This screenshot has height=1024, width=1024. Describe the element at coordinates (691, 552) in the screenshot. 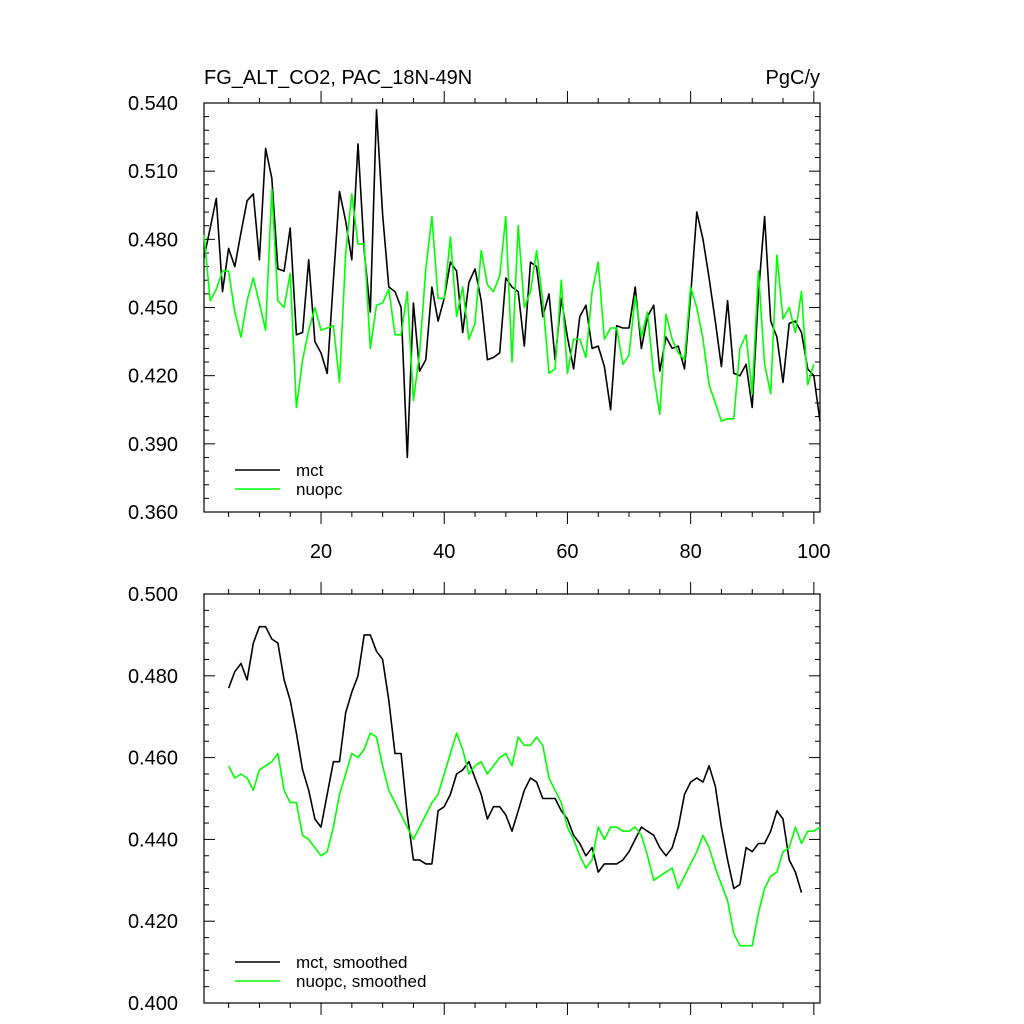

I see `x-tick-label: 80` at that location.